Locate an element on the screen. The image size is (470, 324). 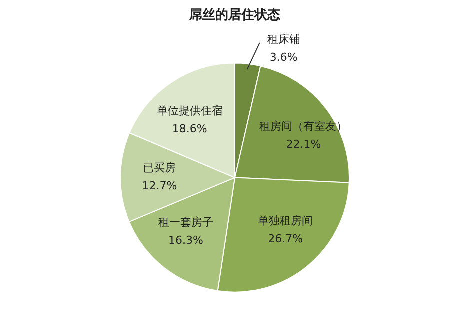
chart-title: 屌丝的居住状态 is located at coordinates (235, 15).